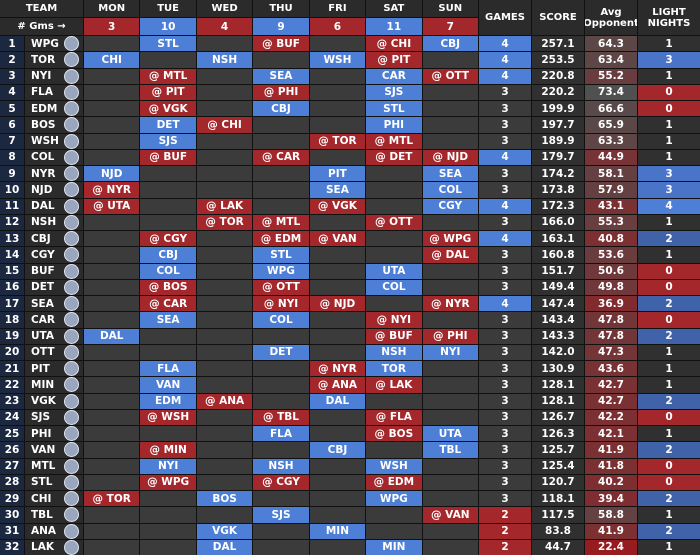 The image size is (700, 555). I want to click on rank: 12, so click(12, 222).